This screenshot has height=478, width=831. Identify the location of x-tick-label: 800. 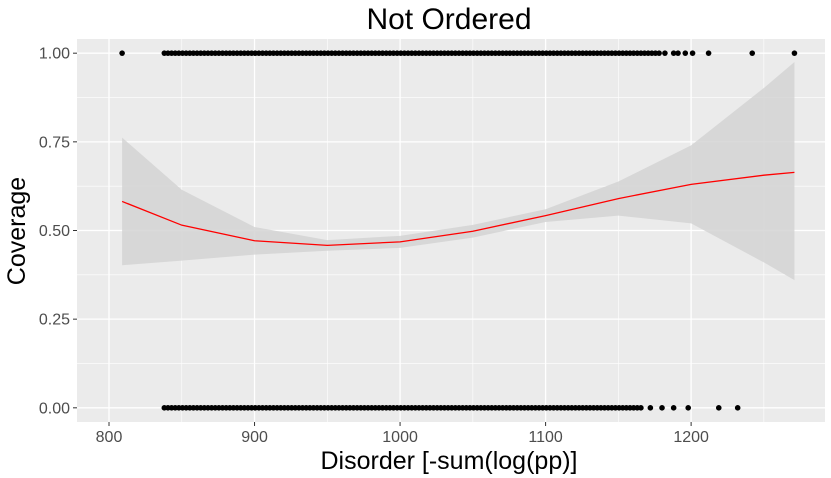
(109, 437).